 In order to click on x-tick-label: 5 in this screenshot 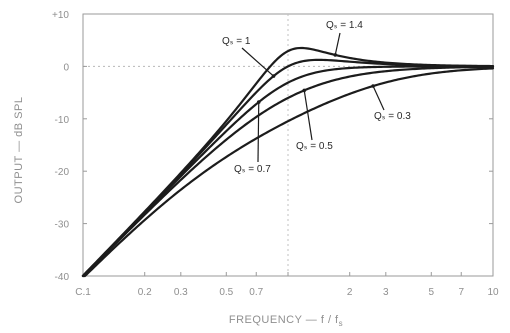, I will do `click(432, 292)`.